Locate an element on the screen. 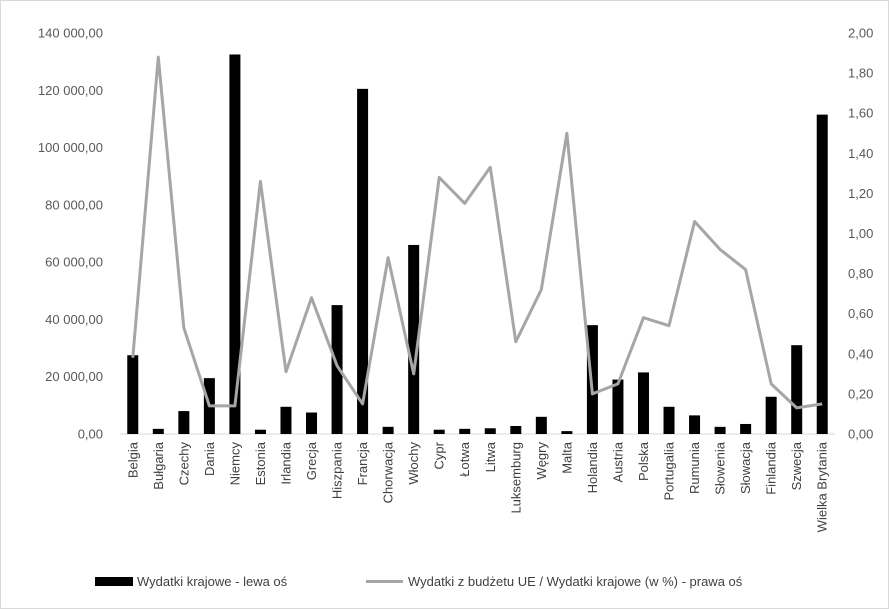  category-label: Irlandia is located at coordinates (286, 462).